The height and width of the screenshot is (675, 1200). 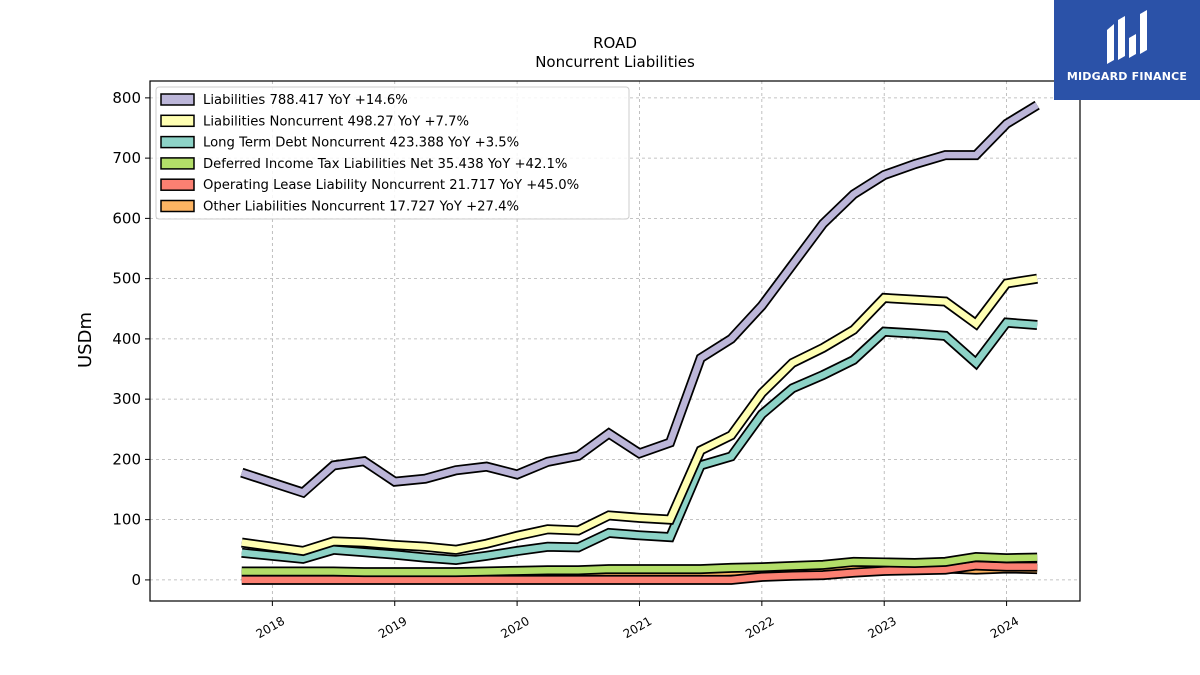 I want to click on y-tick-label: 300, so click(x=126, y=399).